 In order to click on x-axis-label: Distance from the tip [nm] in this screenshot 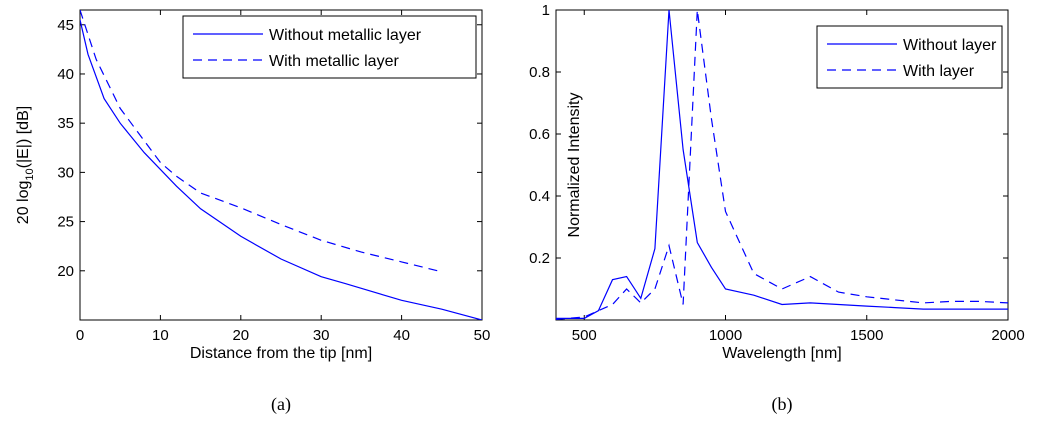, I will do `click(281, 353)`.